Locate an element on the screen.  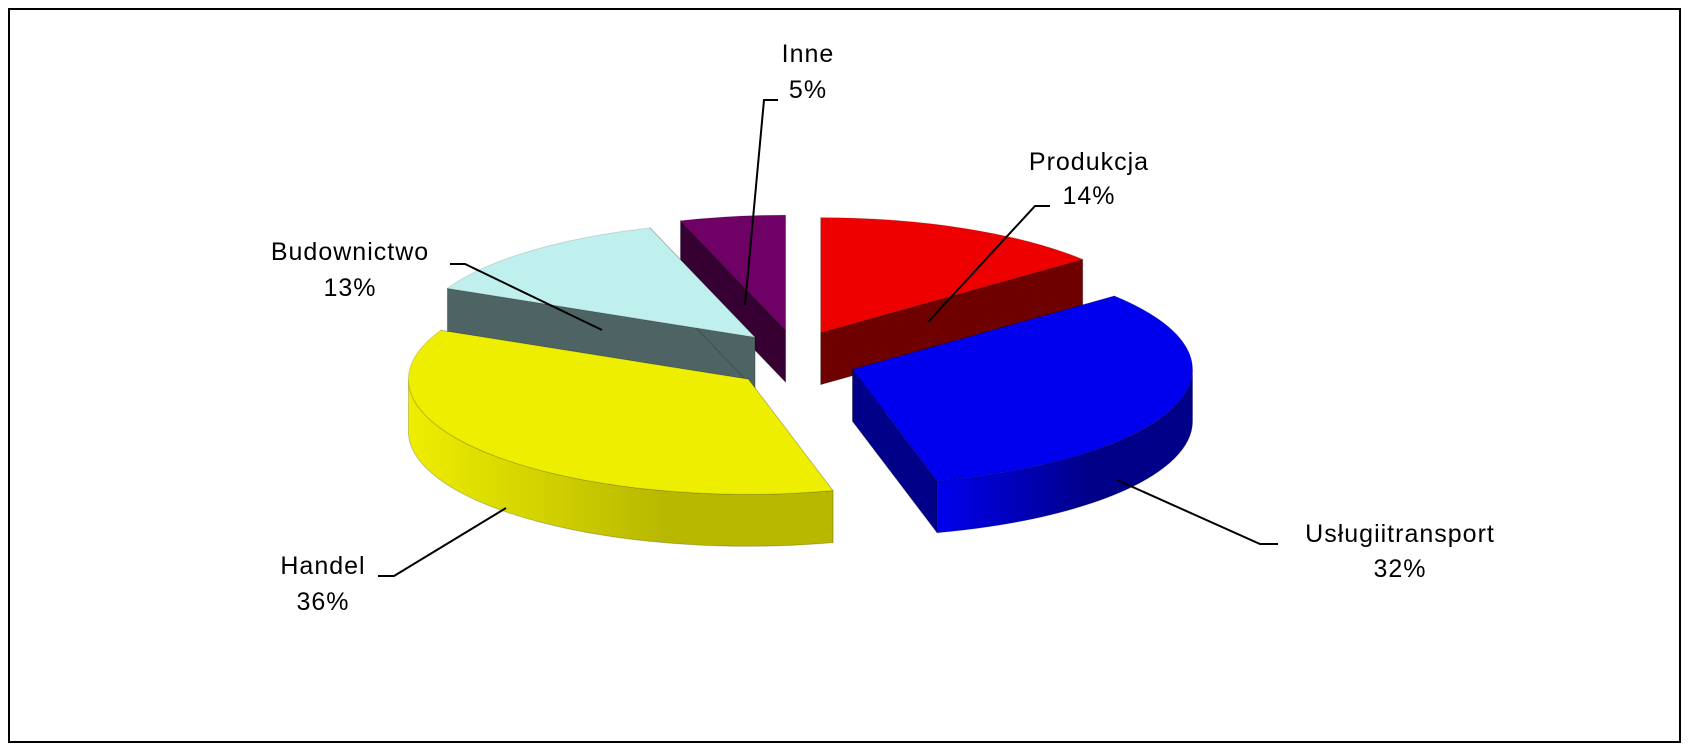
leader-line-usługiitransport is located at coordinates (1197, 512).